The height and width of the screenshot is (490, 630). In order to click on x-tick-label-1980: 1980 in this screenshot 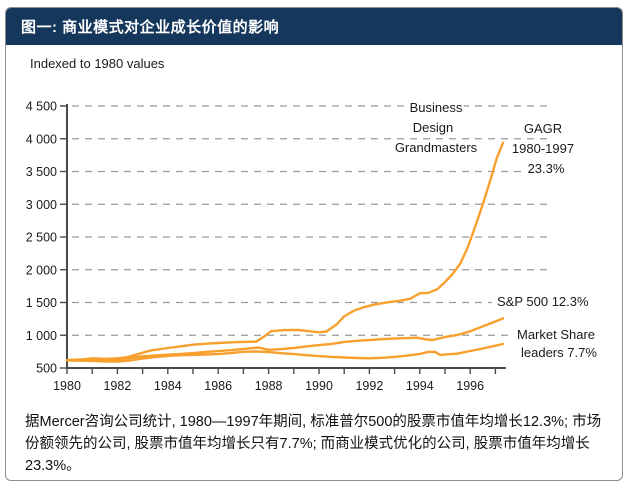, I will do `click(67, 386)`.